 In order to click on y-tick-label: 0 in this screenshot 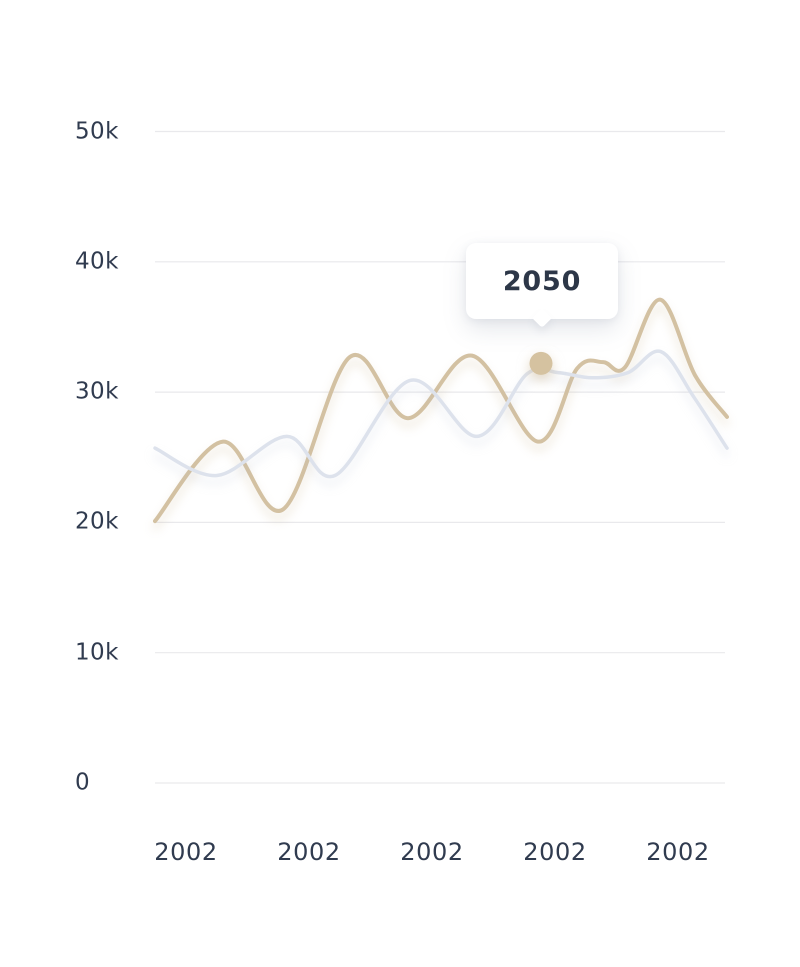, I will do `click(83, 782)`.